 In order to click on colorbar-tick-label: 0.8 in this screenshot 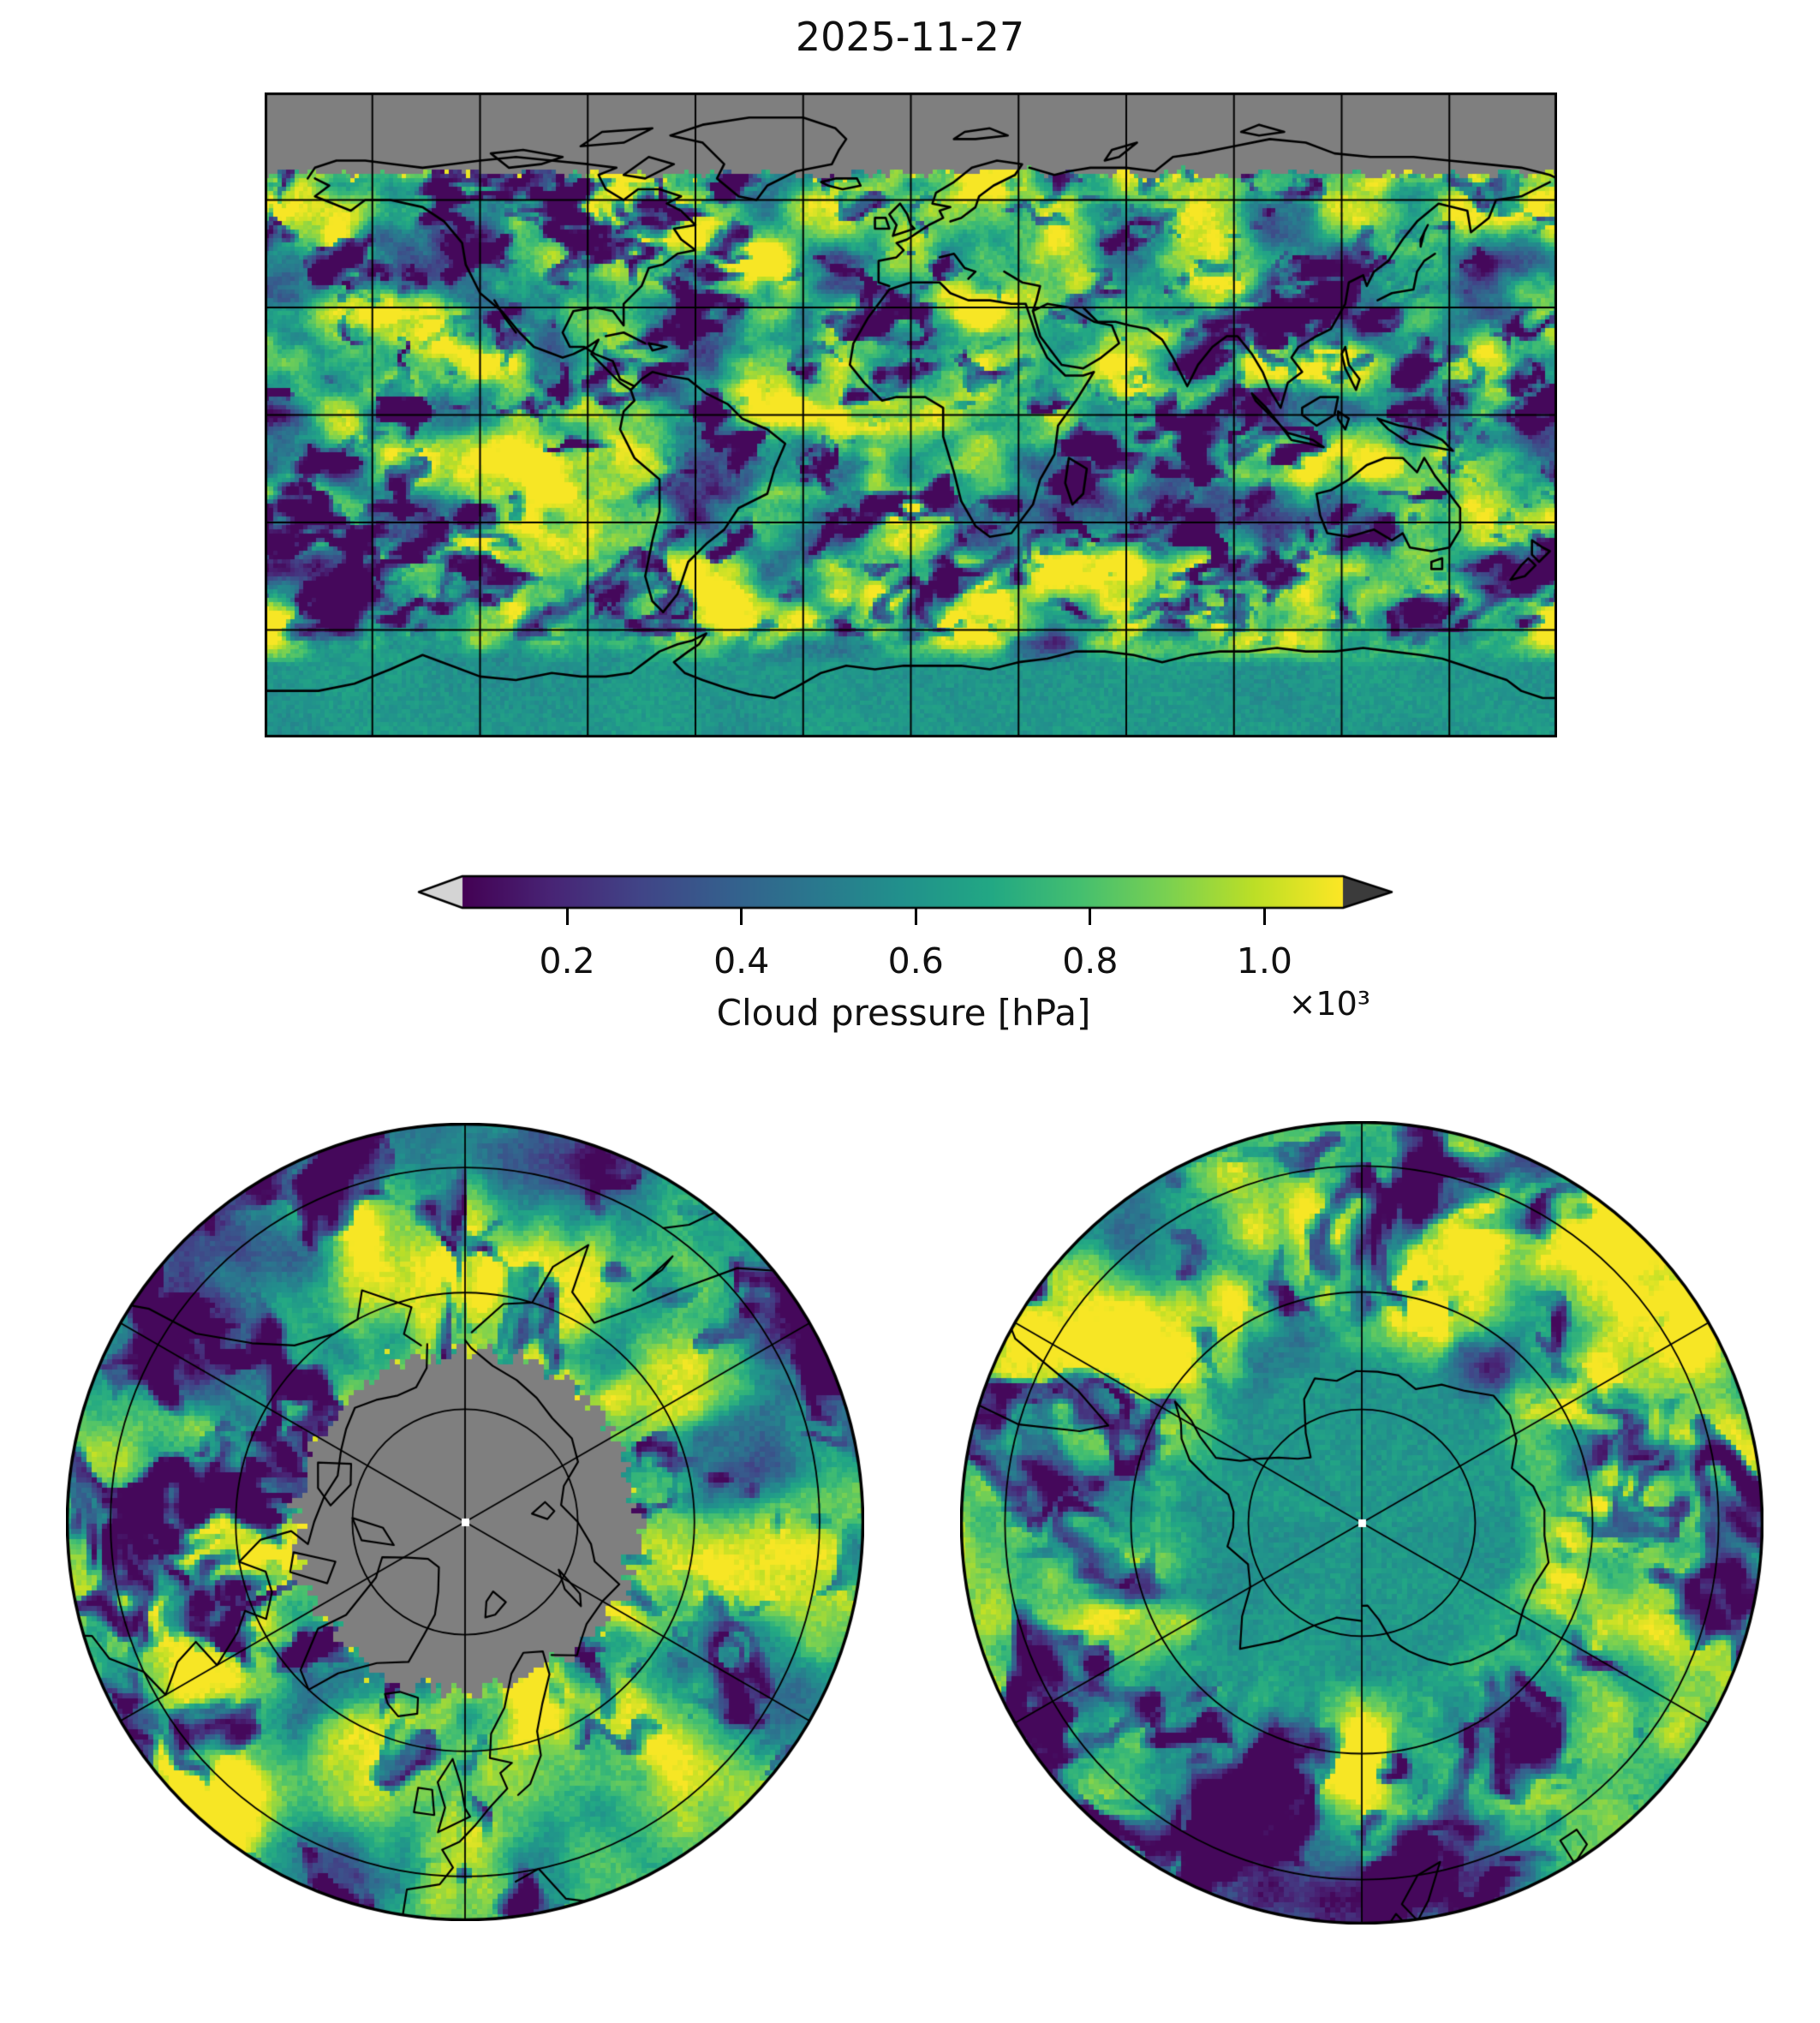, I will do `click(1090, 961)`.